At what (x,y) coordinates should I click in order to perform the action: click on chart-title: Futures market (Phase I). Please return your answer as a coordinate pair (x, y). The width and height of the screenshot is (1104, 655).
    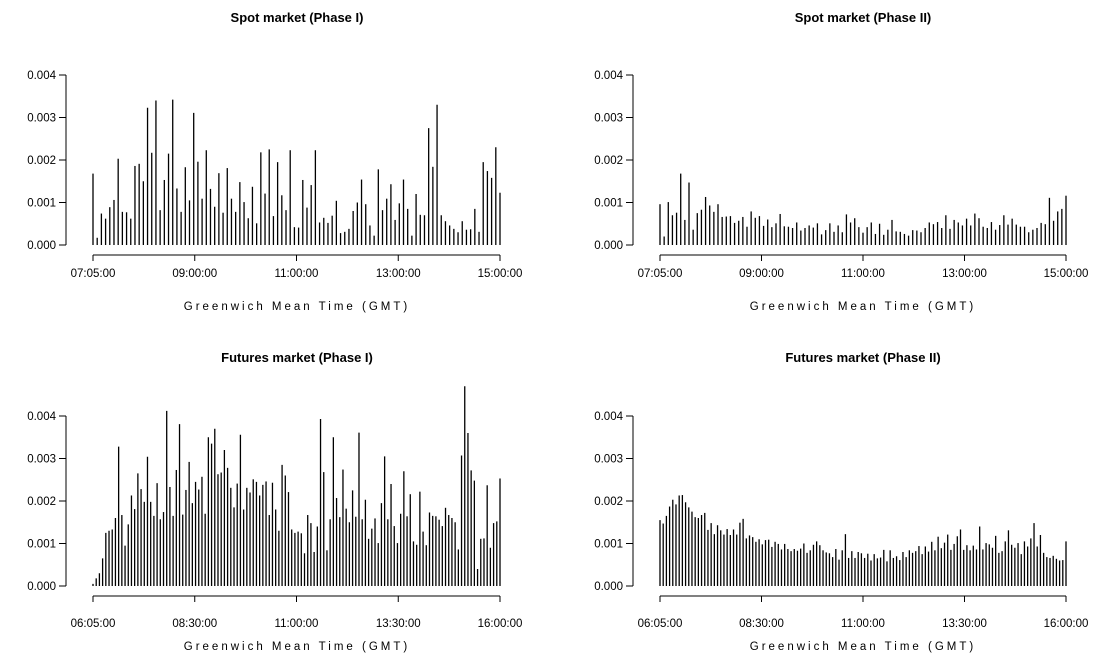
    Looking at the image, I should click on (297, 357).